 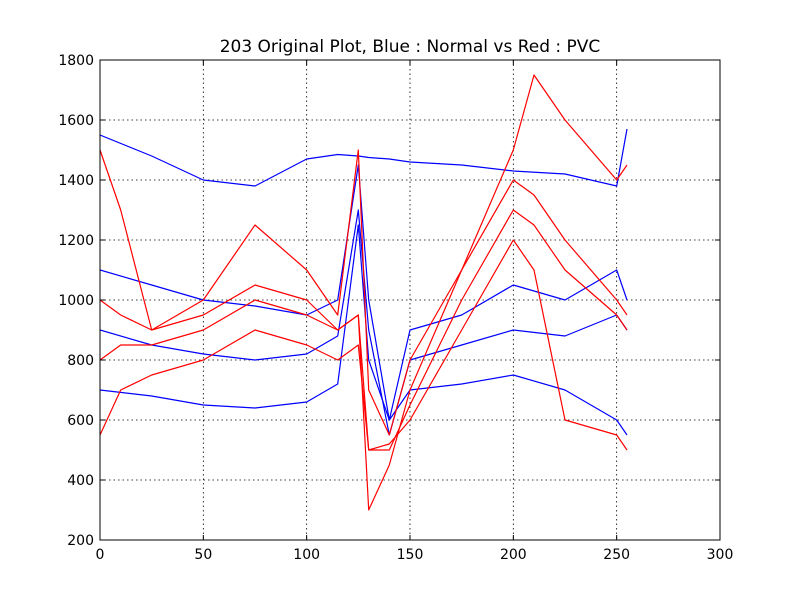 What do you see at coordinates (80, 481) in the screenshot?
I see `y-tick-label: 400` at bounding box center [80, 481].